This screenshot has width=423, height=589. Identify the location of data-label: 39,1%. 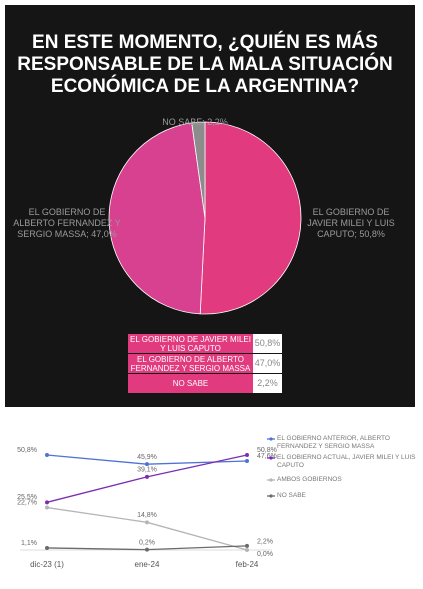
(147, 470).